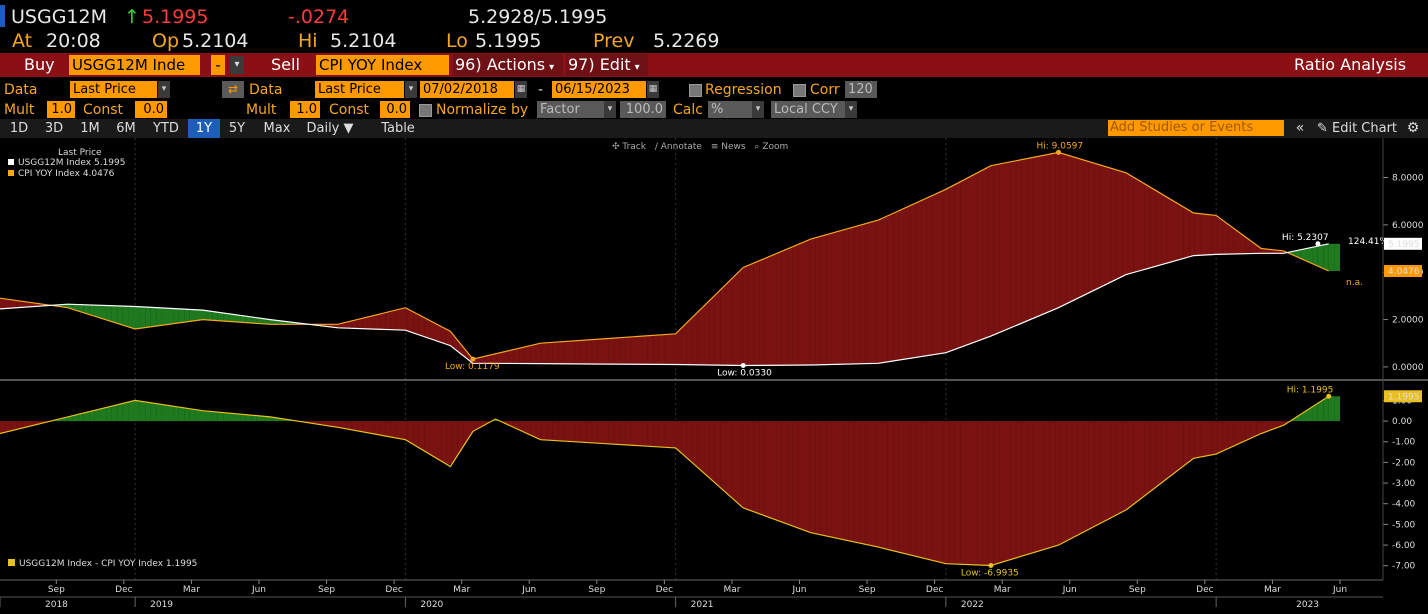 Image resolution: width=1428 pixels, height=614 pixels. I want to click on edit-menu: 97) Edit ▾, so click(607, 65).